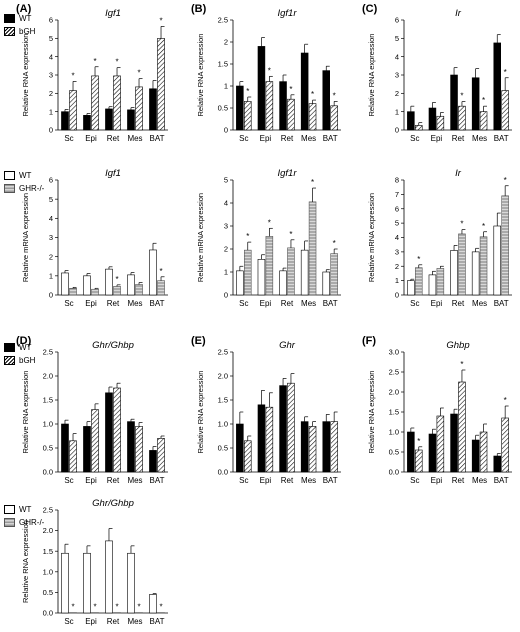  What do you see at coordinates (397, 251) in the screenshot?
I see `y-tick-label: 3` at bounding box center [397, 251].